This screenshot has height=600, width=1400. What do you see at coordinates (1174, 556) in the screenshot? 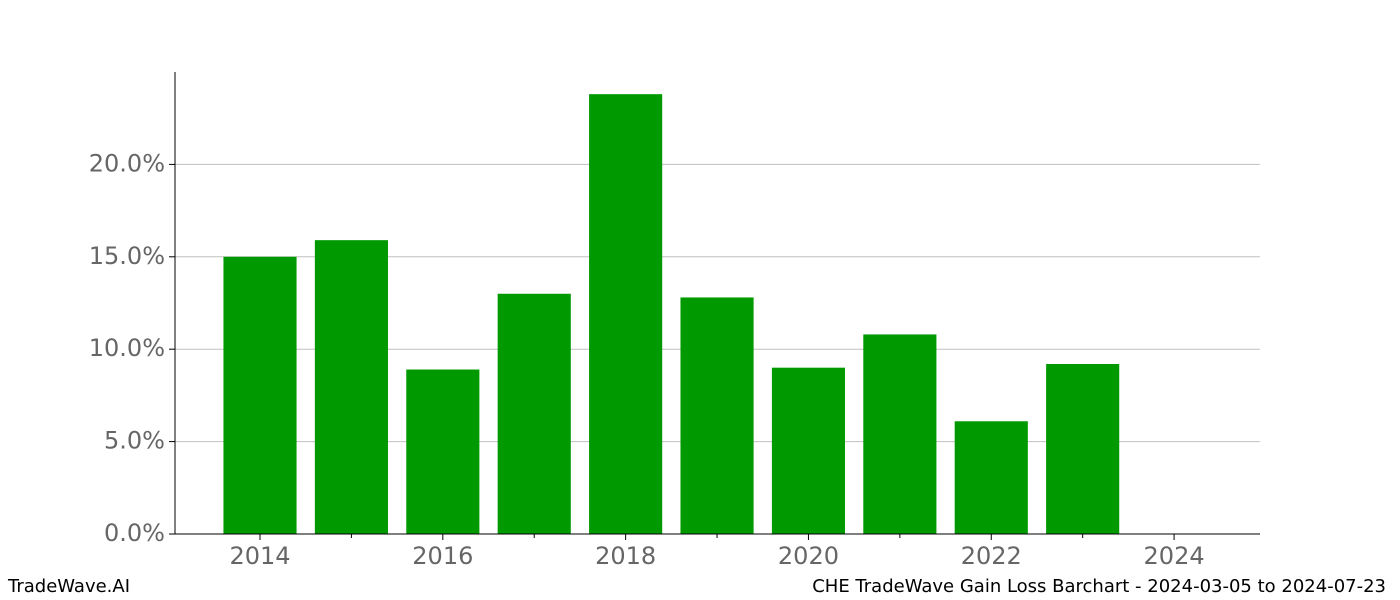
I see `x-tick-label: 2024` at bounding box center [1174, 556].